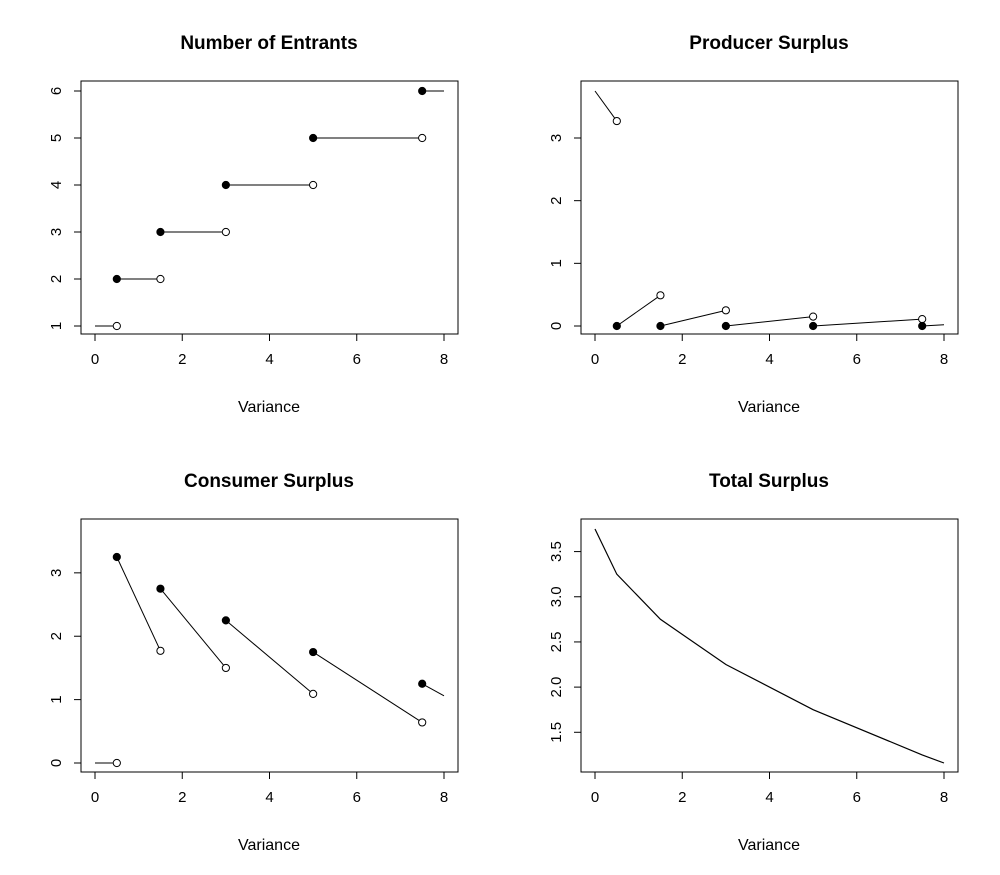 This screenshot has height=875, width=1000. Describe the element at coordinates (769, 481) in the screenshot. I see `panel-title: Total Surplus` at that location.